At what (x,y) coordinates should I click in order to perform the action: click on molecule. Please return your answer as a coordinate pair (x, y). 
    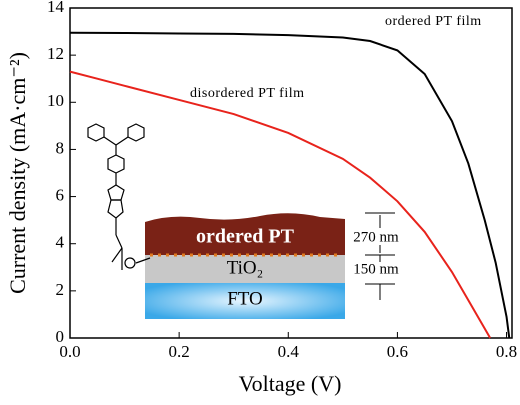
    Looking at the image, I should click on (119, 196).